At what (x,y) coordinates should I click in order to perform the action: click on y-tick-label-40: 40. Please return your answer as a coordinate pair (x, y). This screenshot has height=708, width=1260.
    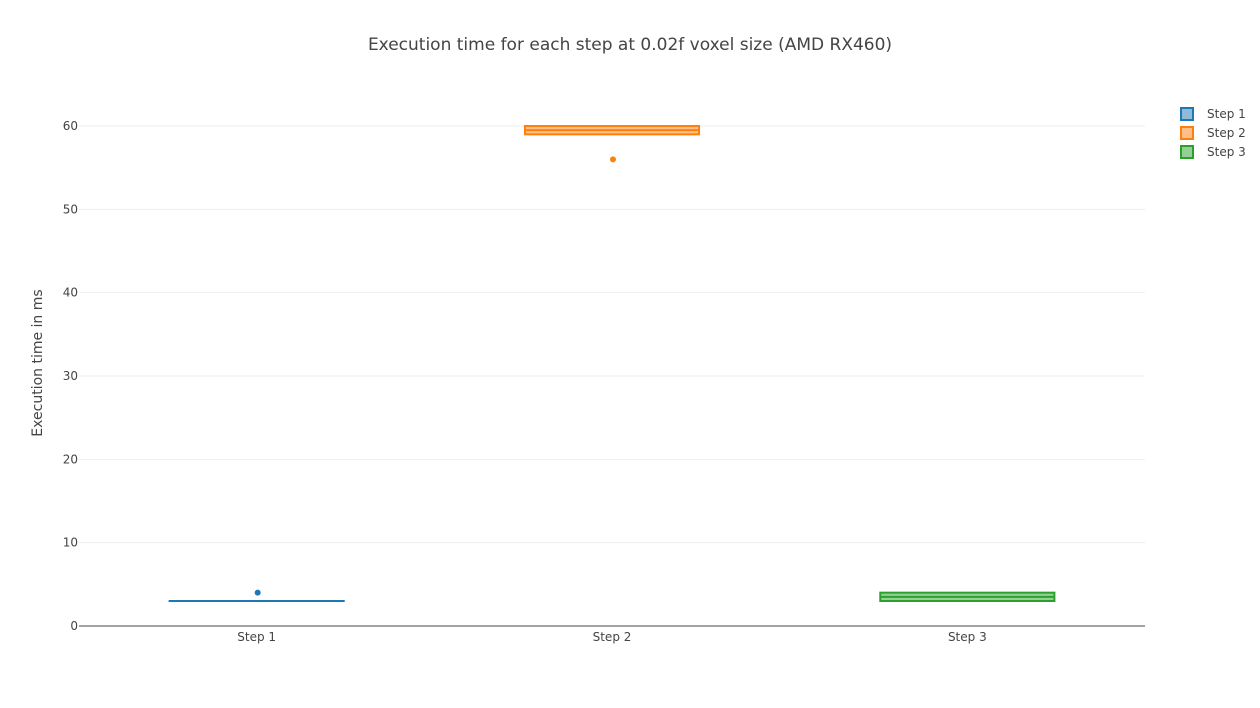
    Looking at the image, I should click on (70, 293).